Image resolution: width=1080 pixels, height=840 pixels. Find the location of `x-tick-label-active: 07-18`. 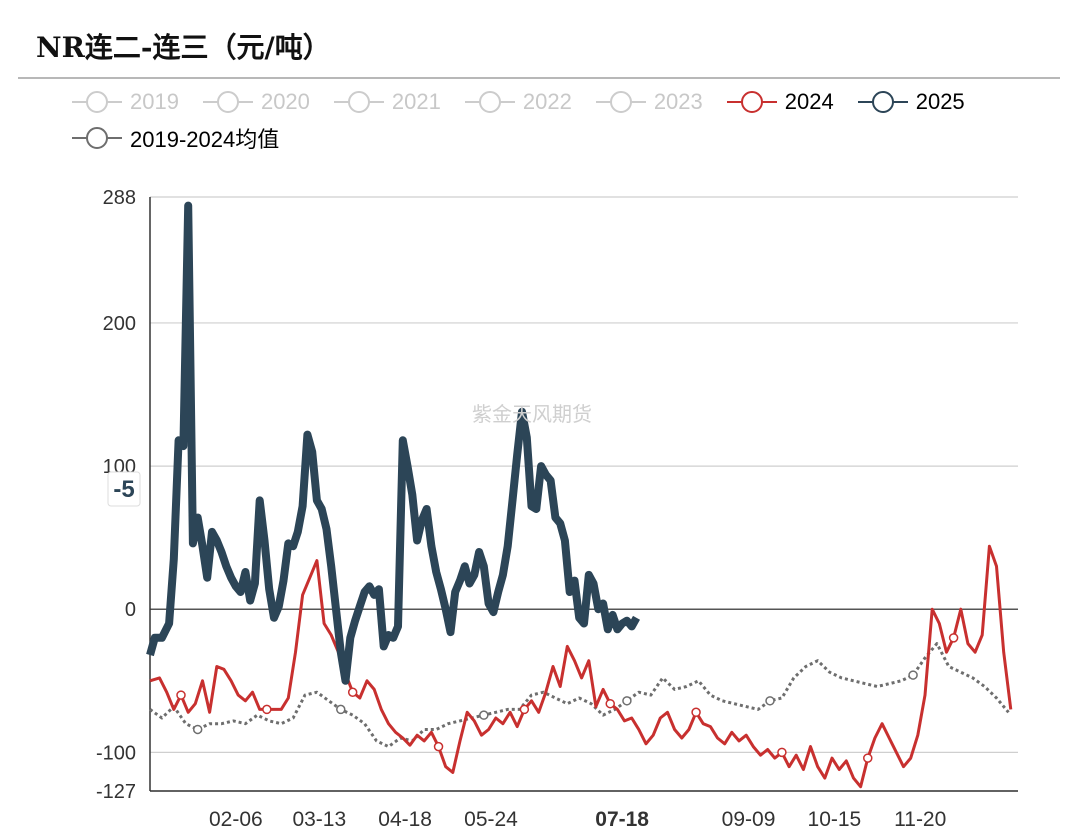

x-tick-label-active: 07-18 is located at coordinates (622, 819).